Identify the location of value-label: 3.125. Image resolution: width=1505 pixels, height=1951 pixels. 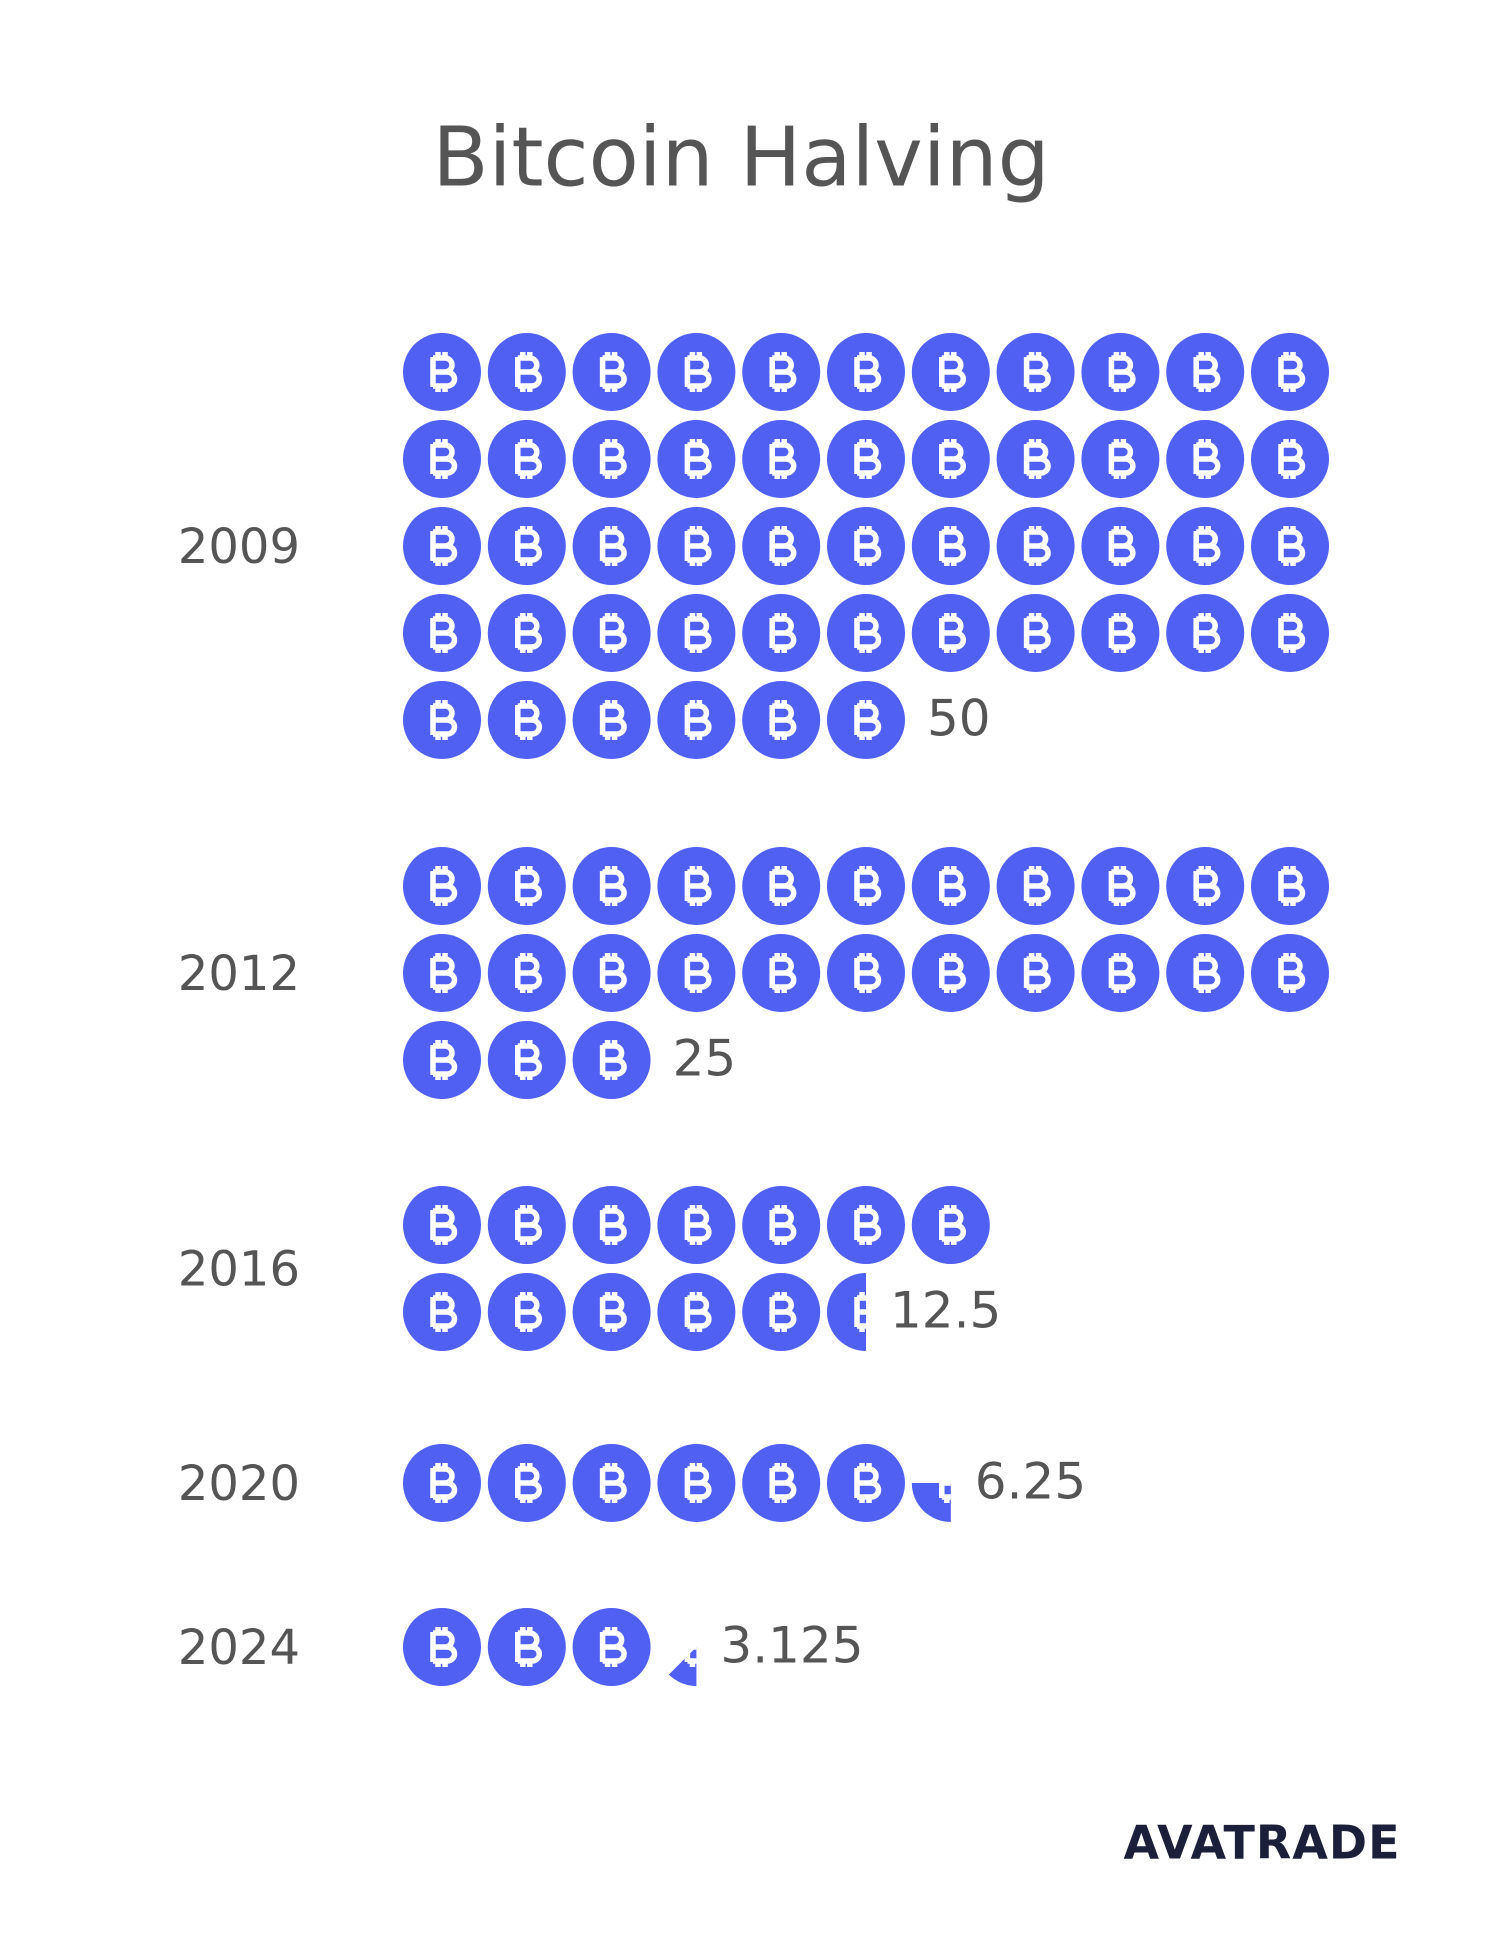
(791, 1646).